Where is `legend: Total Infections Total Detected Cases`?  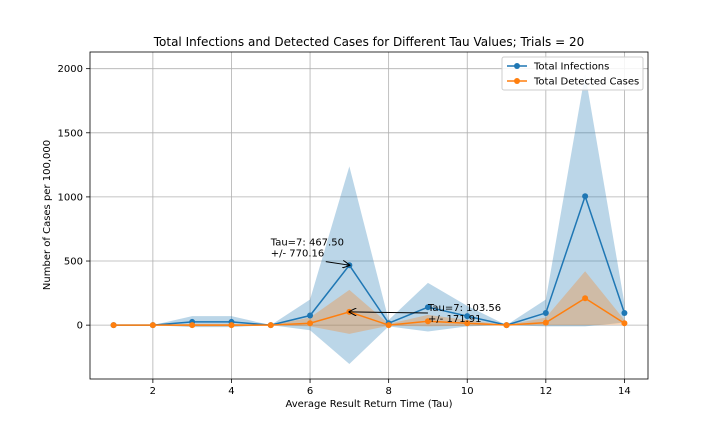
legend: Total Infections Total Detected Cases is located at coordinates (572, 73).